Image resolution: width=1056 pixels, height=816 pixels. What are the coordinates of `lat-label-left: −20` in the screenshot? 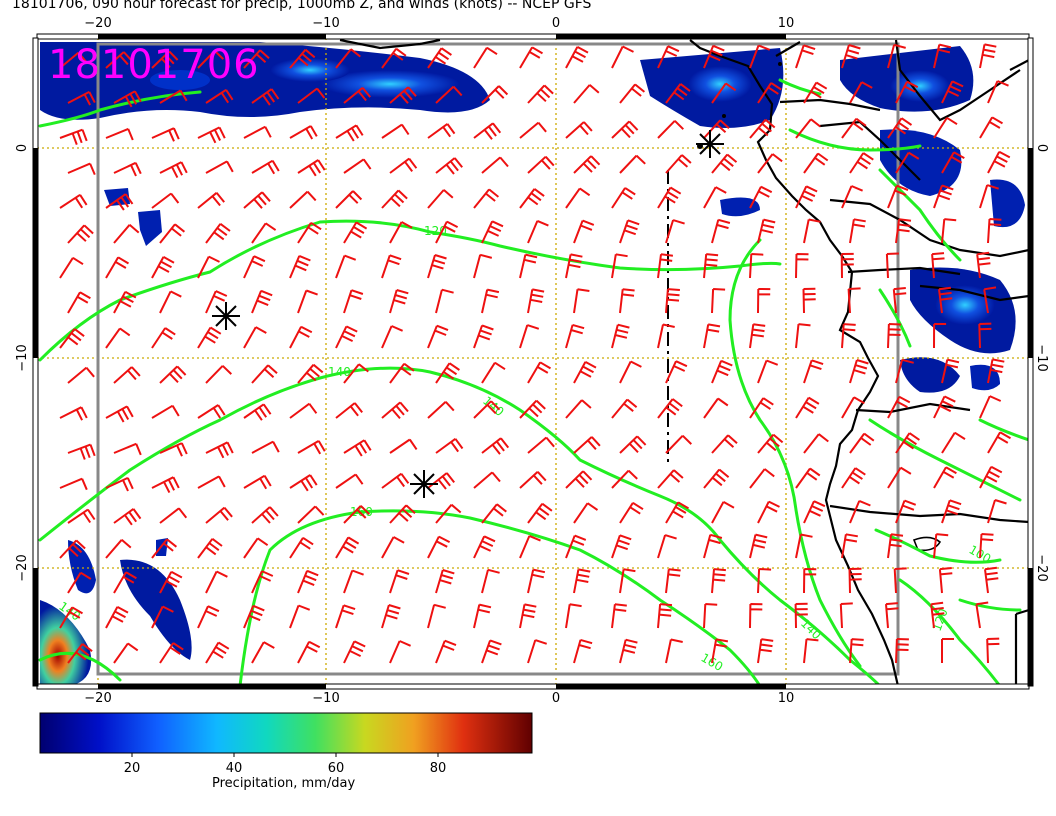 It's located at (22, 567).